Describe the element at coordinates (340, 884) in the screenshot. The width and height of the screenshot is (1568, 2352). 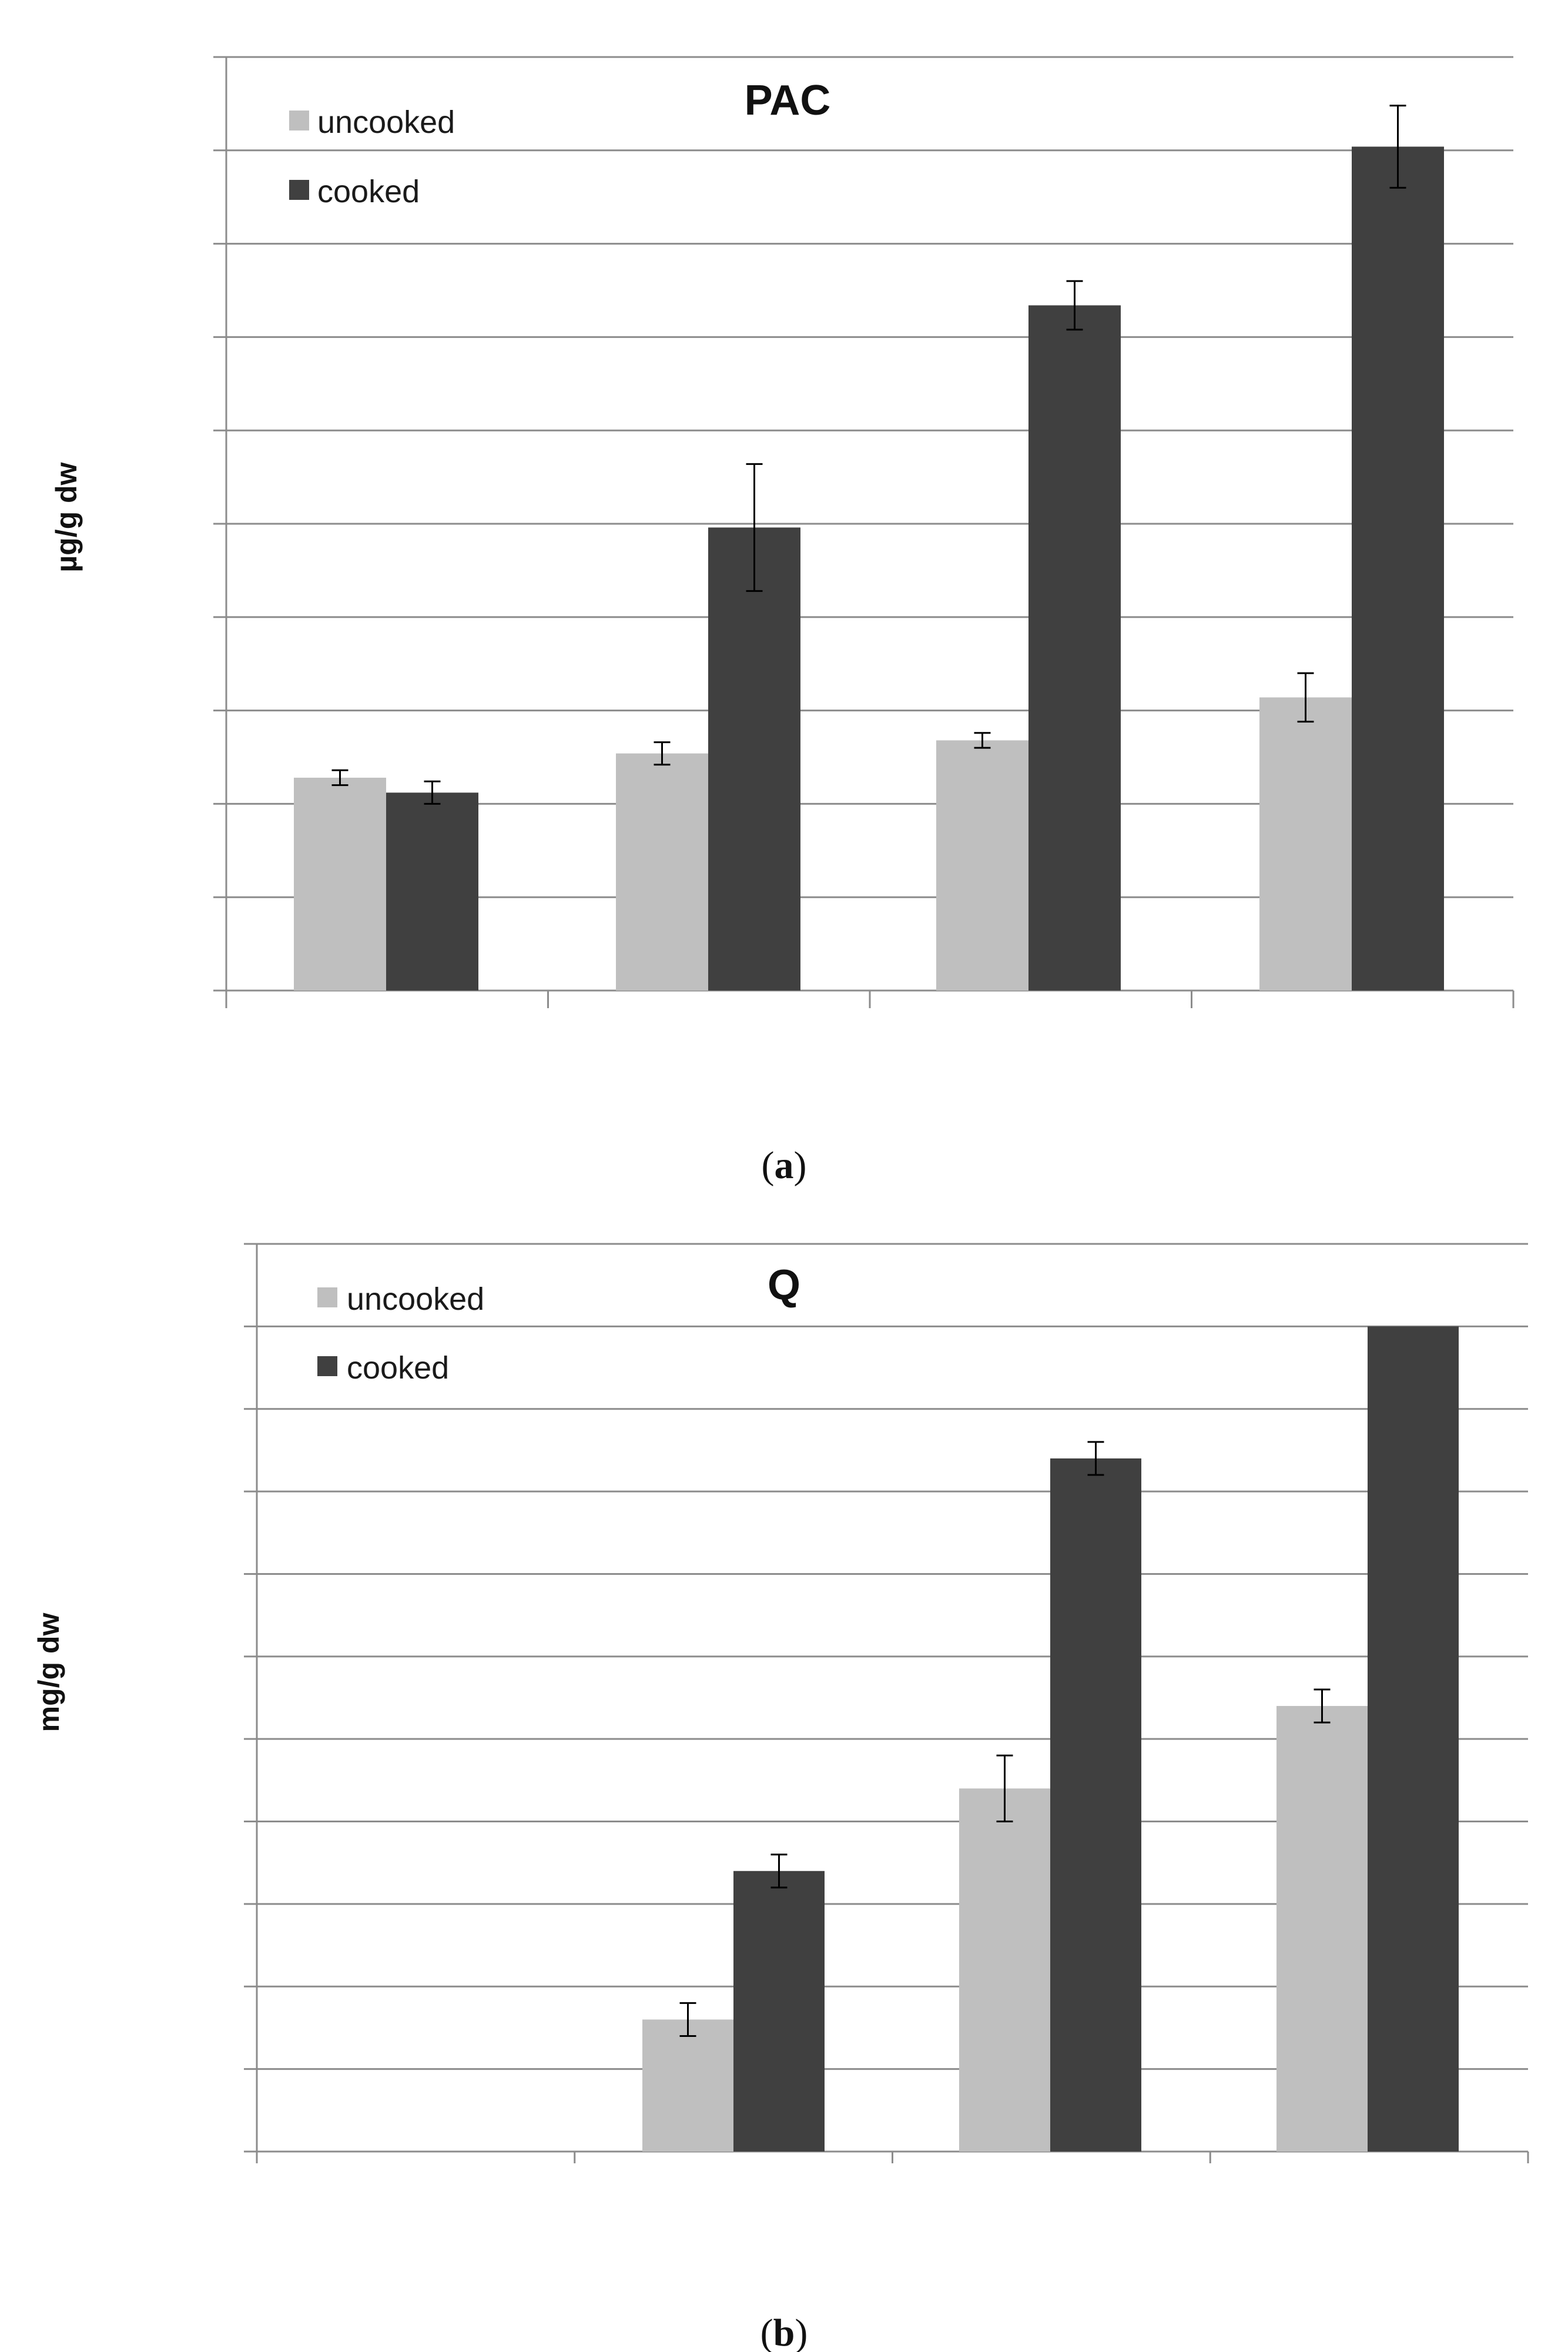
I see `bar-uncooked-P0` at that location.